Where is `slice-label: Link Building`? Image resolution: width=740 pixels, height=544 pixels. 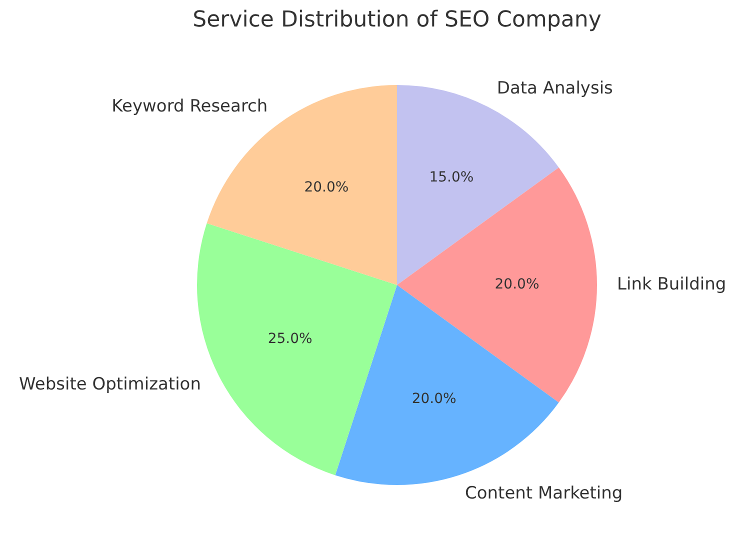
slice-label: Link Building is located at coordinates (671, 284).